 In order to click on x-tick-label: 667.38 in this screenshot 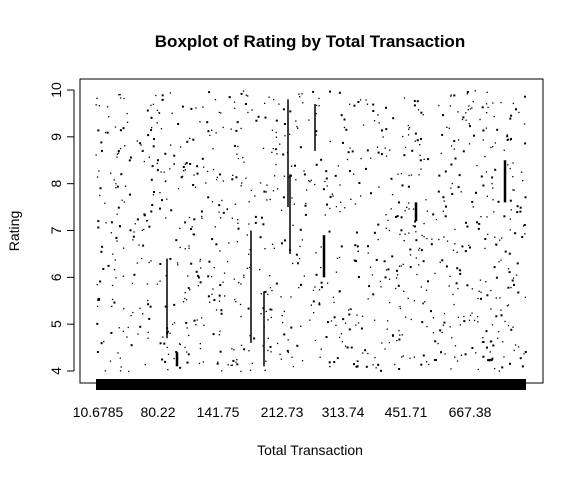, I will do `click(470, 412)`.